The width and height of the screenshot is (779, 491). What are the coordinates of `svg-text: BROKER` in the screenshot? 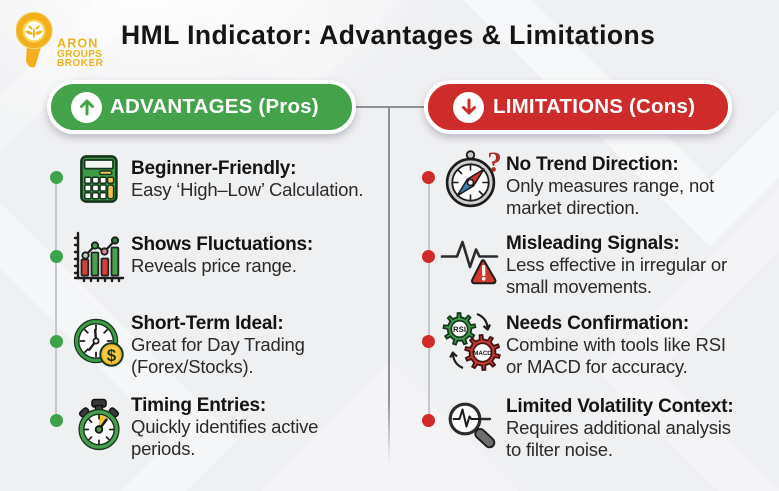 It's located at (80, 63).